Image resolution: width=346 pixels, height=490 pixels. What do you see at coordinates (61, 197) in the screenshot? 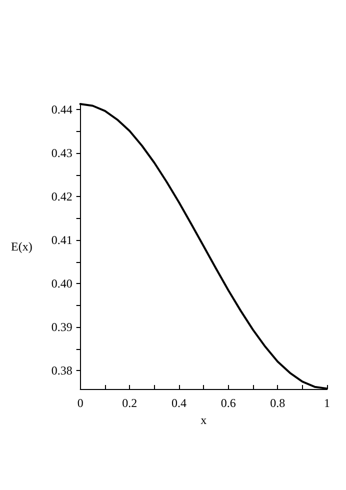
I see `y-tick-label: 0.42` at bounding box center [61, 197].